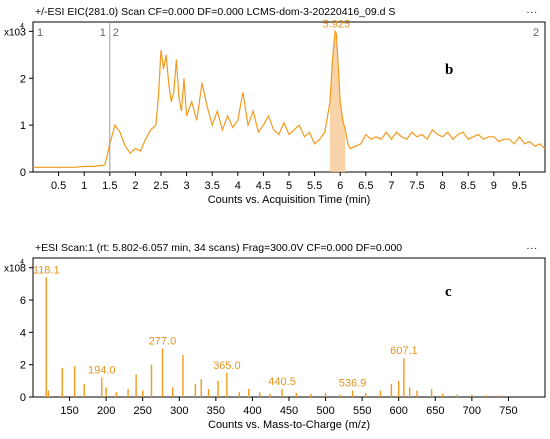  Describe the element at coordinates (448, 292) in the screenshot. I see `panel-letter-c: c` at that location.